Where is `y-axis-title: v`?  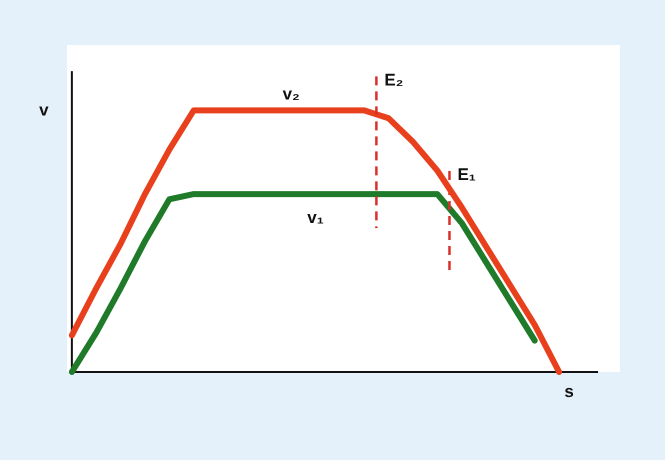
y-axis-title: v is located at coordinates (44, 110).